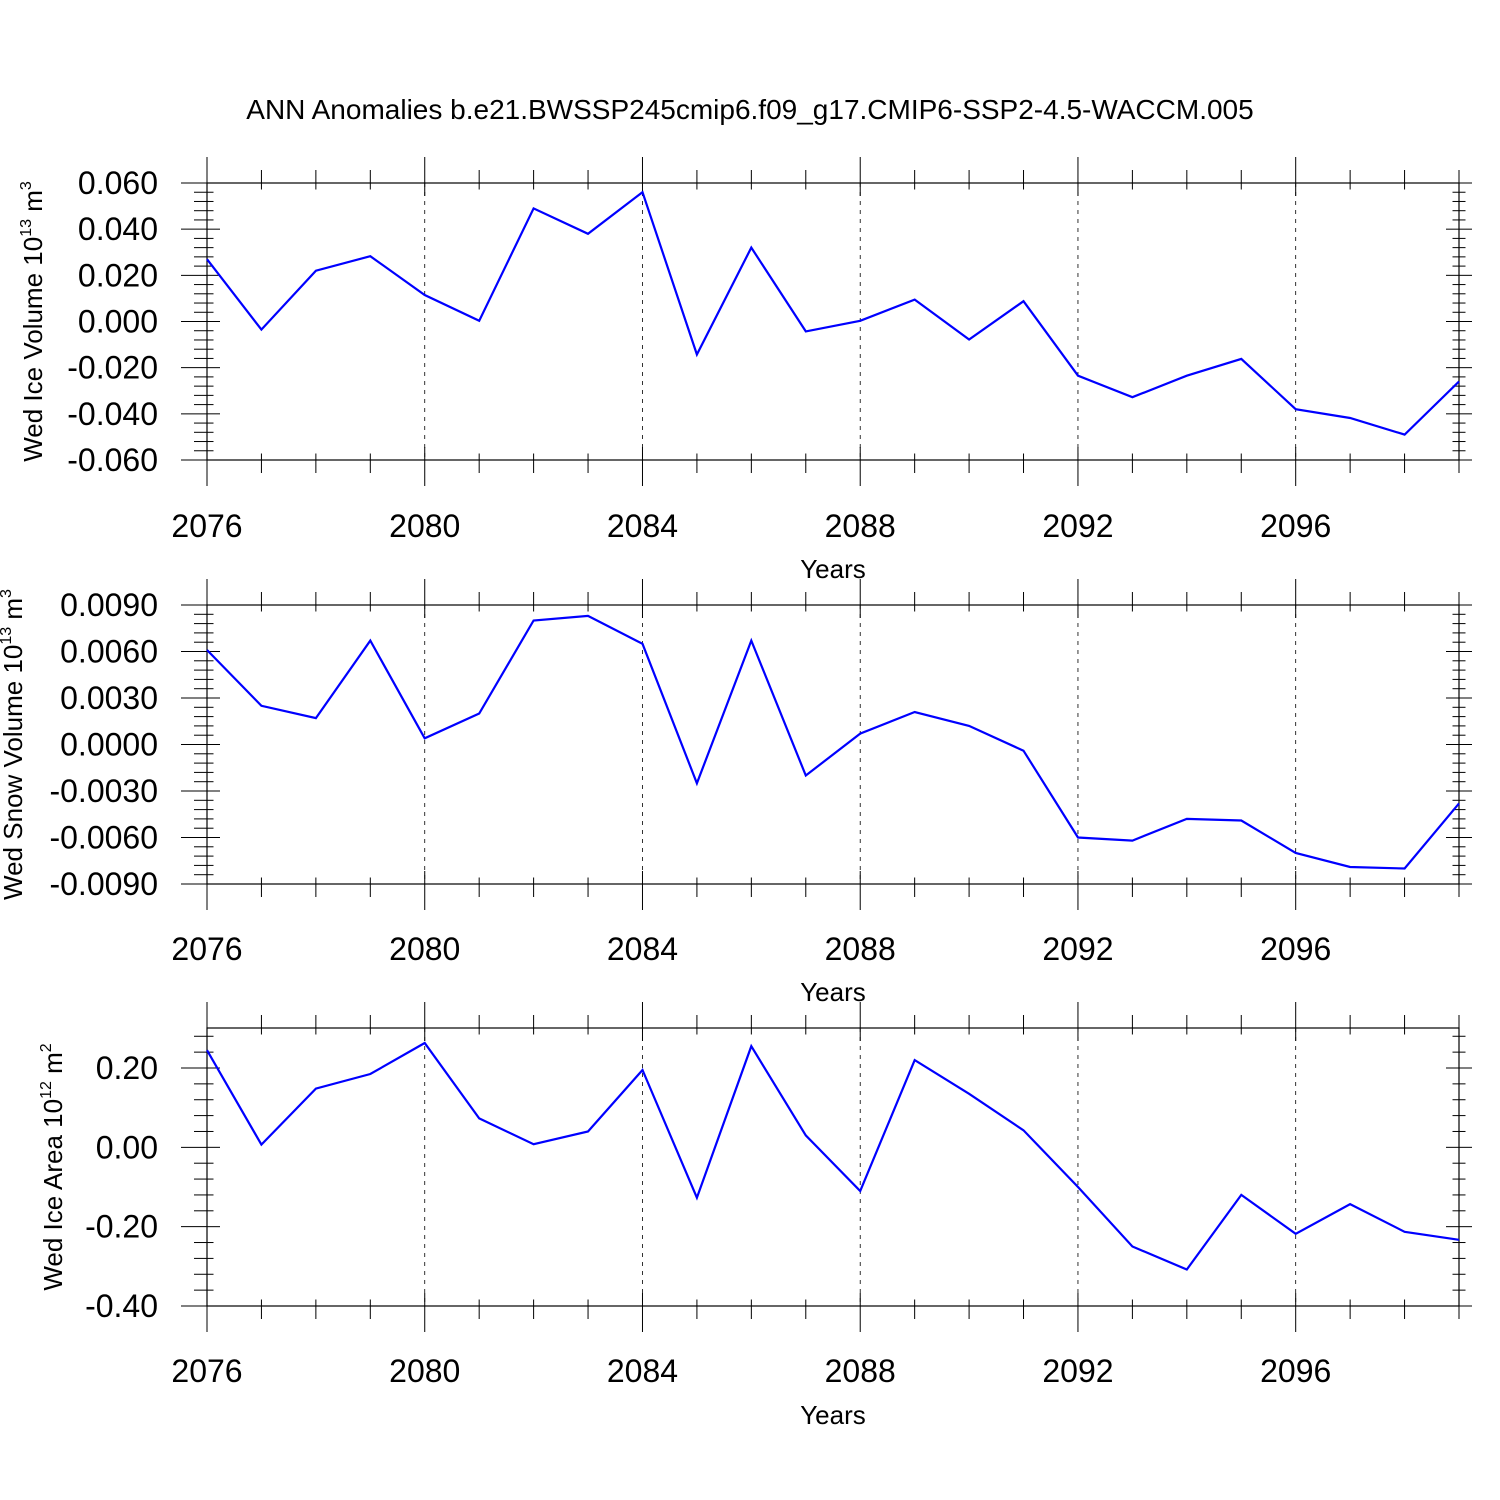 The image size is (1500, 1500). Describe the element at coordinates (112, 414) in the screenshot. I see `y-tick-label: -0.040` at that location.